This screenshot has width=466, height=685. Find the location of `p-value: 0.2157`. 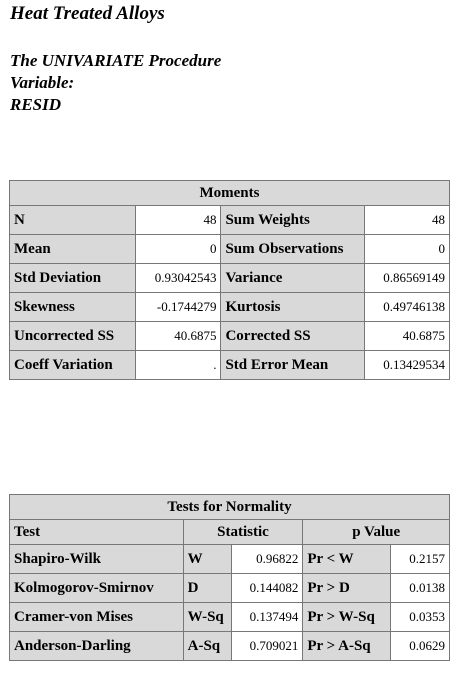

p-value: 0.2157 is located at coordinates (420, 559).